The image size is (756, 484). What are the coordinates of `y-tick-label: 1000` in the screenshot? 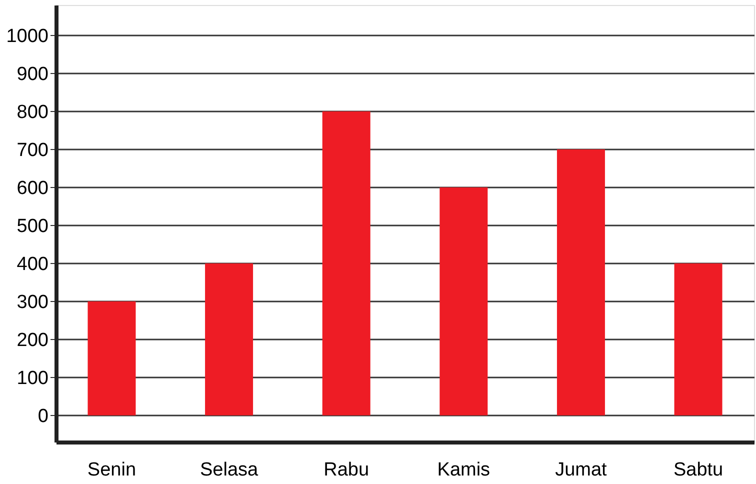 It's located at (27, 36).